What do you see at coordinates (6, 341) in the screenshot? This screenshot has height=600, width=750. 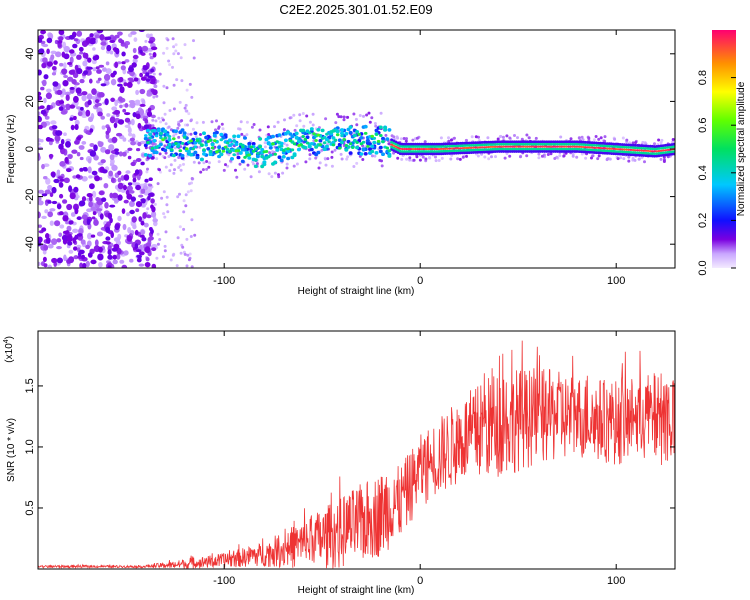 I see `snr-y-scale-exponent: 4` at bounding box center [6, 341].